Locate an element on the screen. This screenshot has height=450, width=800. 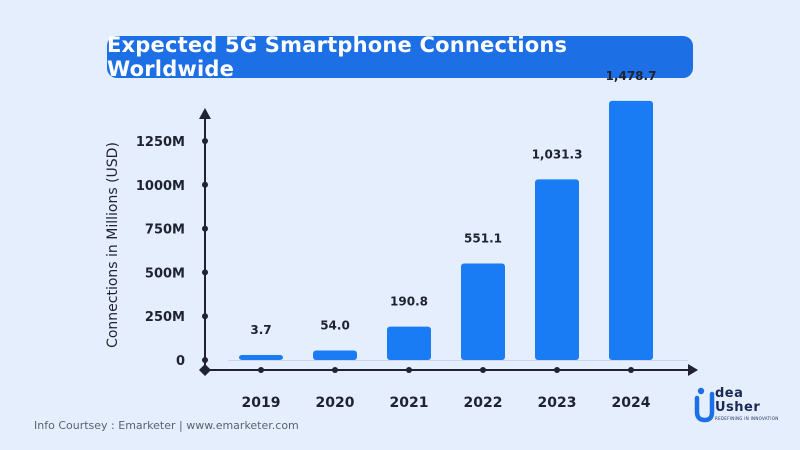
baseline is located at coordinates (458, 360).